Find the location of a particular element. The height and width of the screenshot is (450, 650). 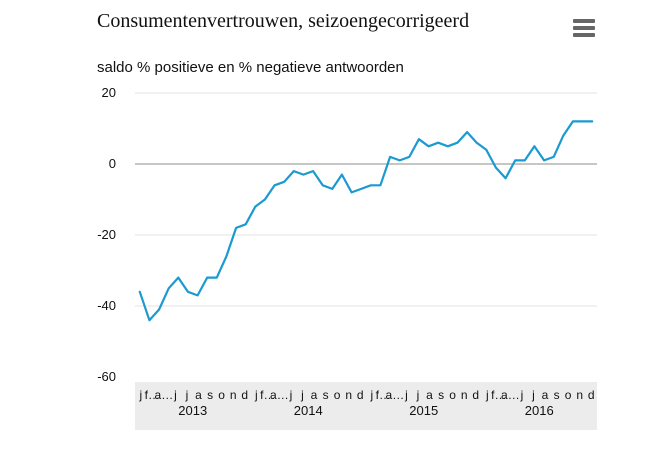

hamburger-menu-icon is located at coordinates (584, 28).